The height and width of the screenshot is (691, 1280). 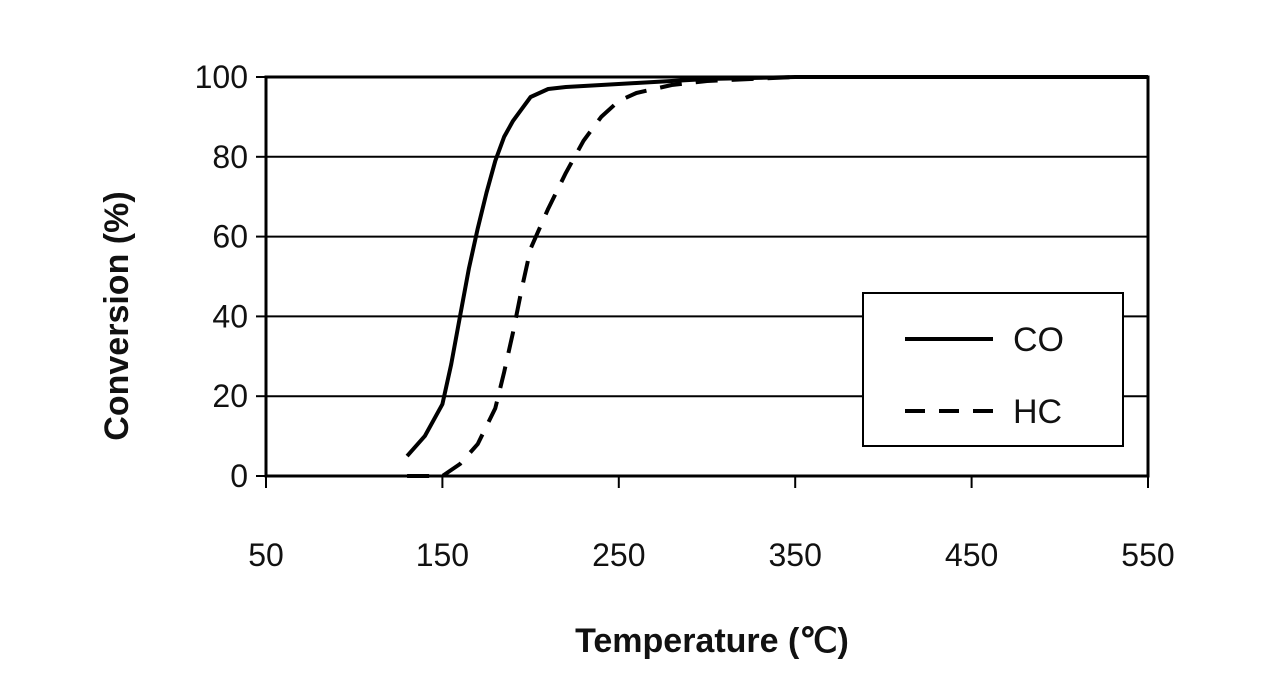 I want to click on legend-label-co: CO, so click(x=1038, y=340).